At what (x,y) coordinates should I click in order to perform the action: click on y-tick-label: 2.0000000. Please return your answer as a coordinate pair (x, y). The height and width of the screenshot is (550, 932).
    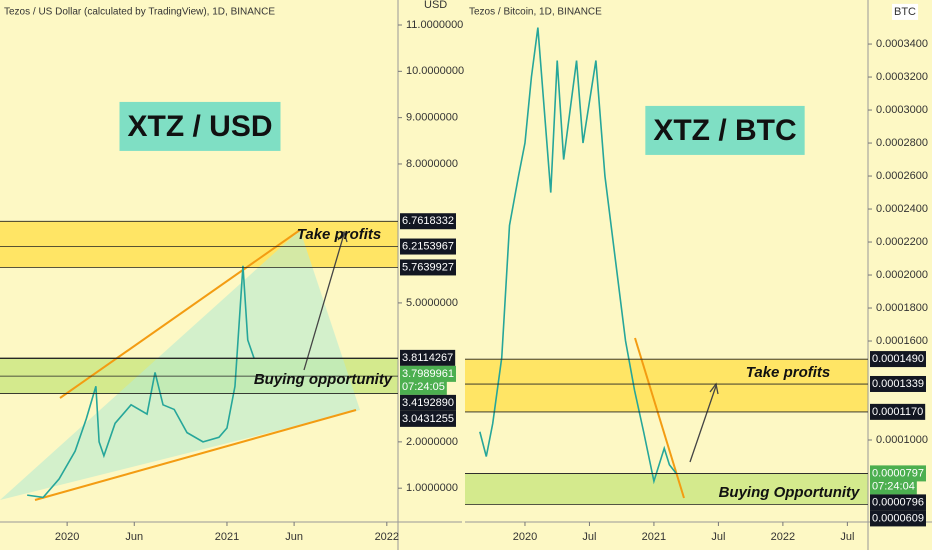
    Looking at the image, I should click on (432, 442).